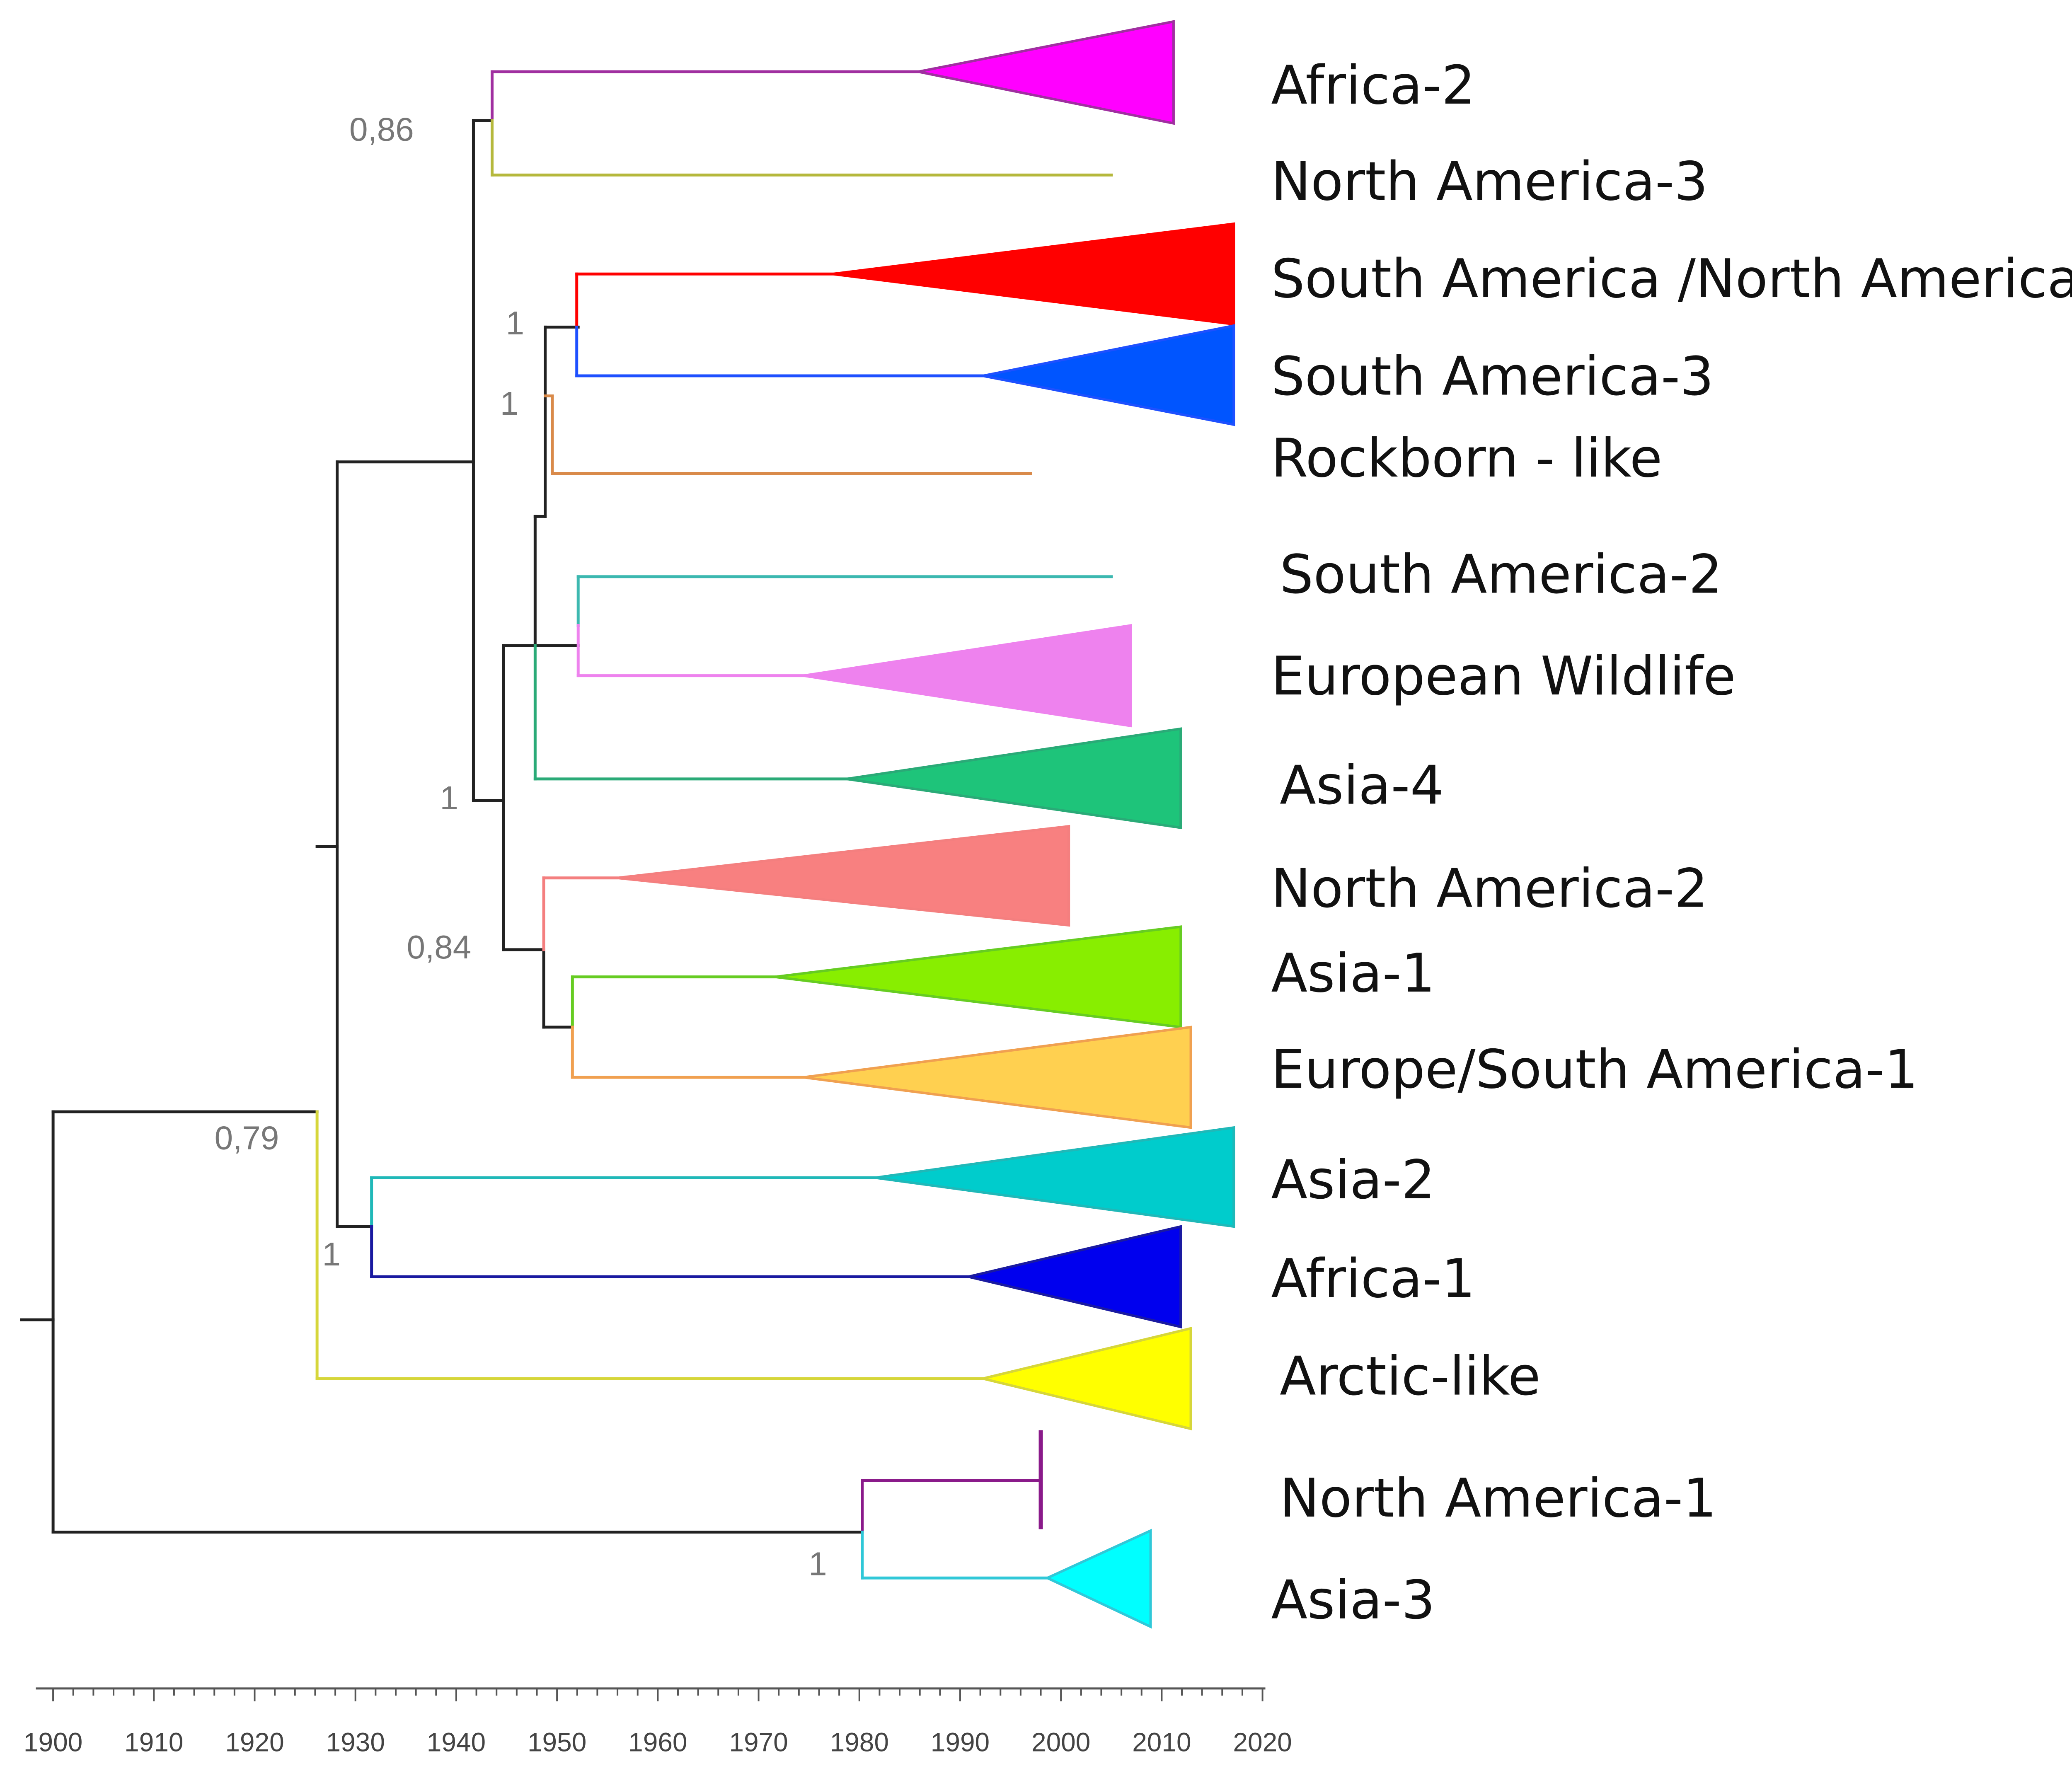 The image size is (2072, 1766). Describe the element at coordinates (1075, 1277) in the screenshot. I see `collapsed-clade-africa1` at that location.